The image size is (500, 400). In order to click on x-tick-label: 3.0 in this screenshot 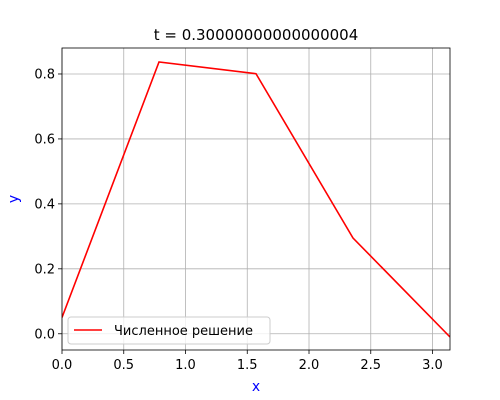, I will do `click(432, 365)`.